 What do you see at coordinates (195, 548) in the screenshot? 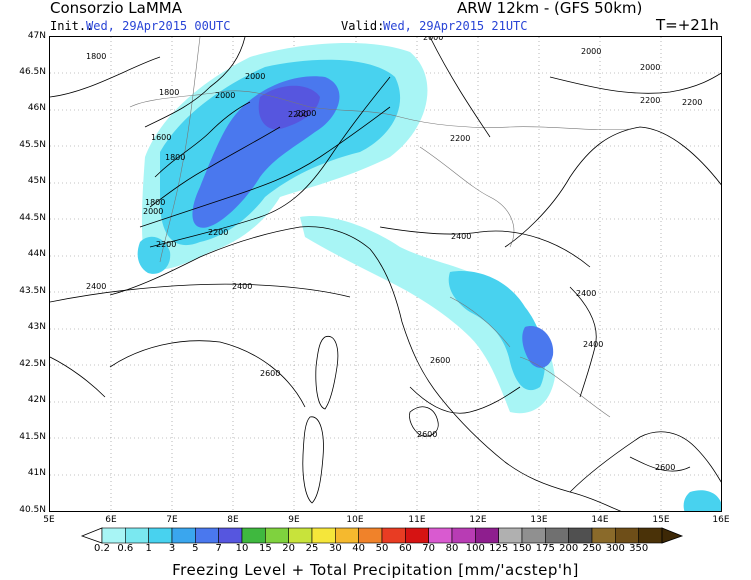
I see `colorbar-label: 5` at bounding box center [195, 548].